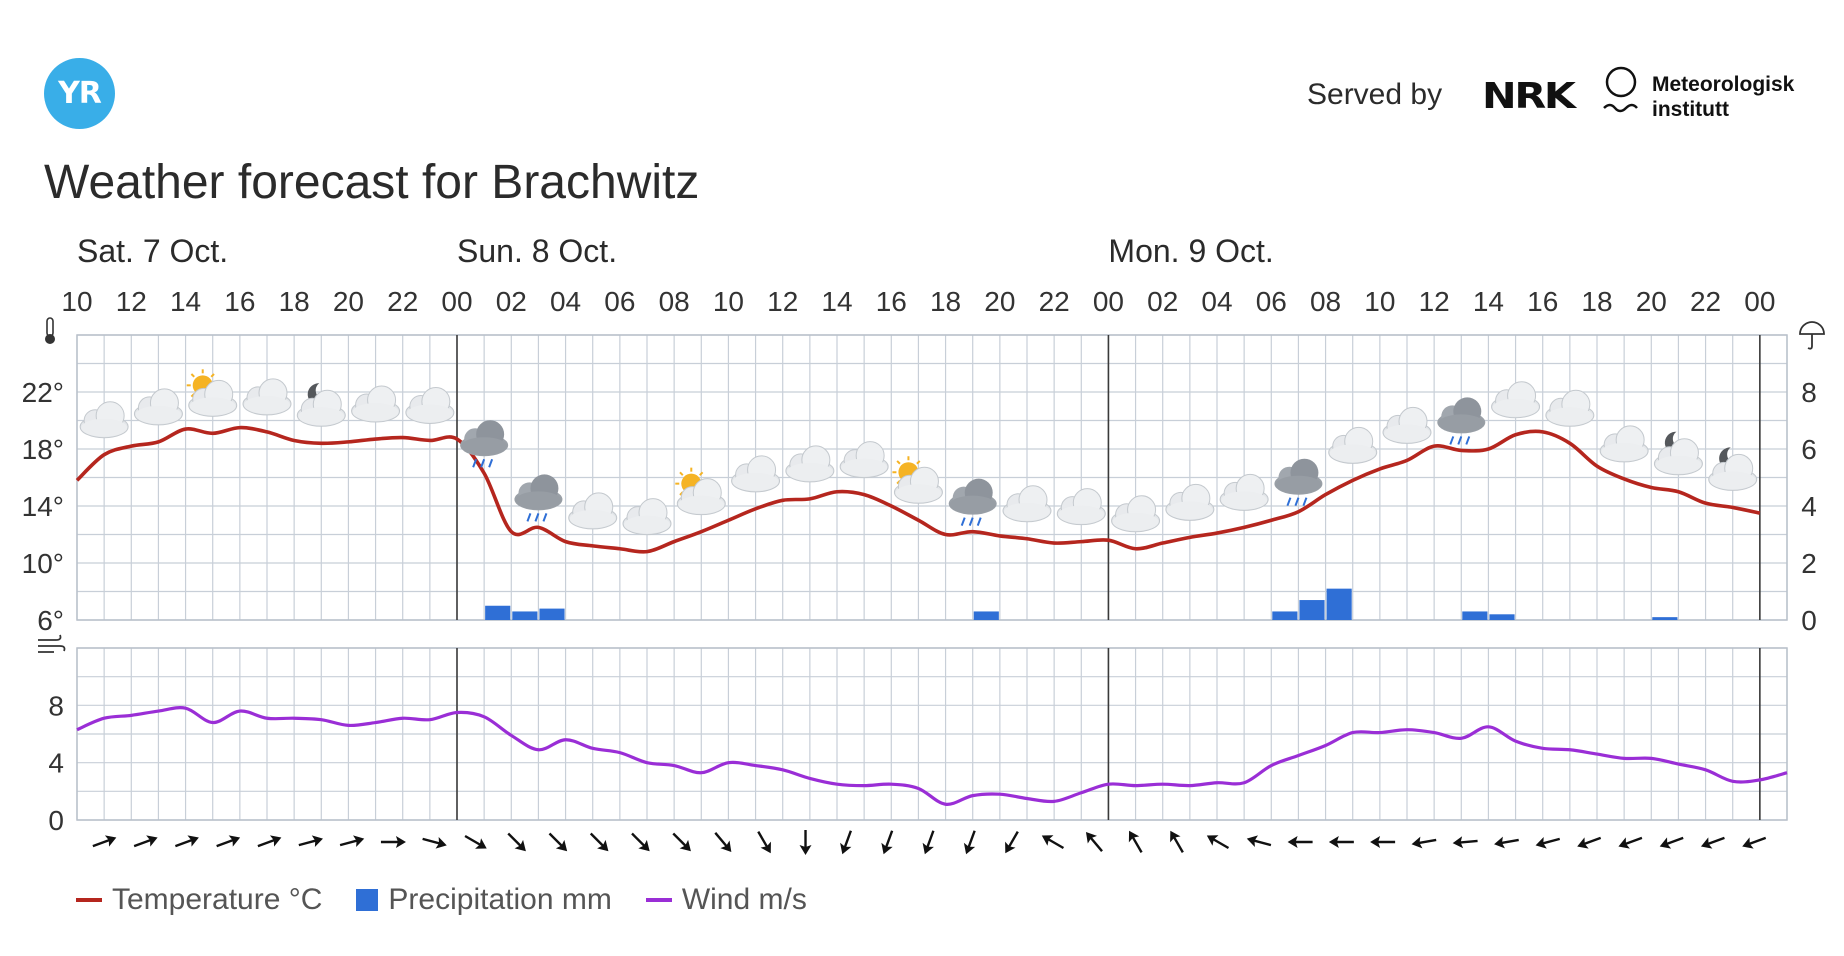  Describe the element at coordinates (932, 756) in the screenshot. I see `wind-line` at that location.